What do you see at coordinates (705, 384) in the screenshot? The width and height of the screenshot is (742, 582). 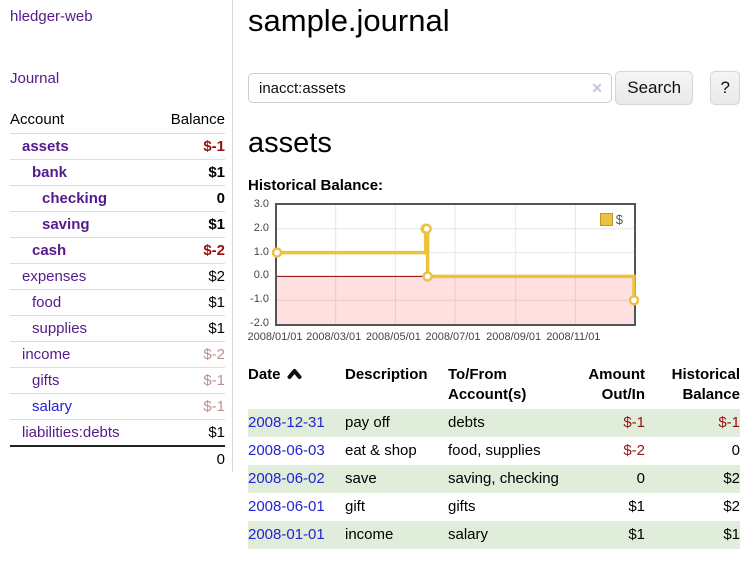 I see `register-col-balance: Historical Balance` at bounding box center [705, 384].